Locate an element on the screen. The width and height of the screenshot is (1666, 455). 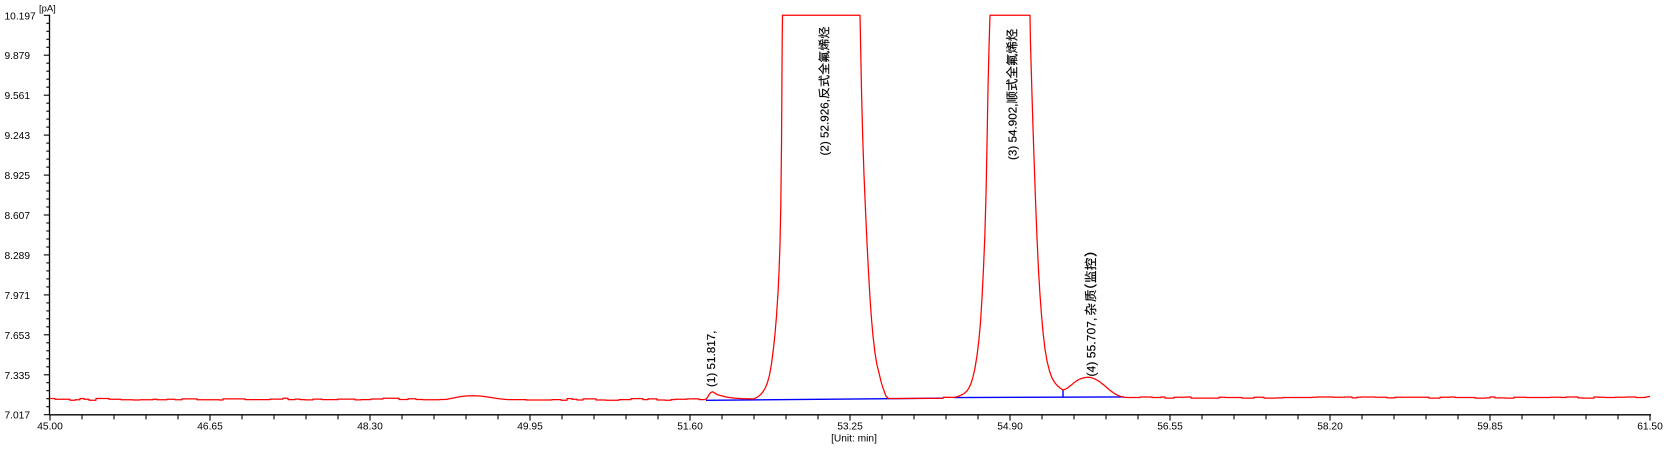
svg-text: 61.50 is located at coordinates (1650, 427).